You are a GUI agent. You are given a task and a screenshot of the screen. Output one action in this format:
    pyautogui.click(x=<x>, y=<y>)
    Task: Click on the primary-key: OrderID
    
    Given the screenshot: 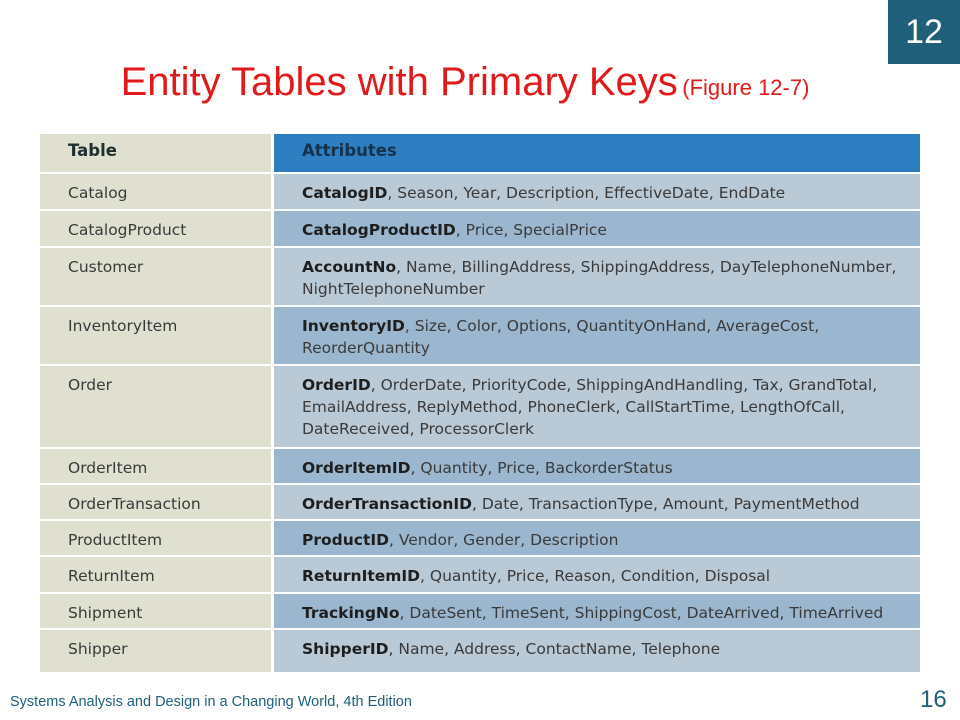 What is the action you would take?
    pyautogui.click(x=336, y=385)
    